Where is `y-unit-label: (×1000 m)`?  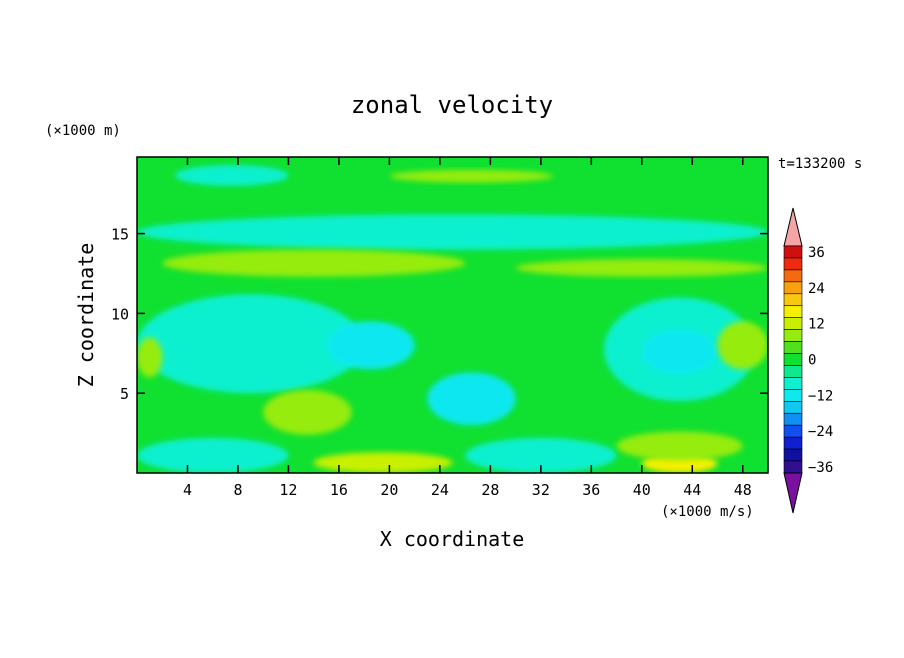
y-unit-label: (×1000 m) is located at coordinates (83, 131).